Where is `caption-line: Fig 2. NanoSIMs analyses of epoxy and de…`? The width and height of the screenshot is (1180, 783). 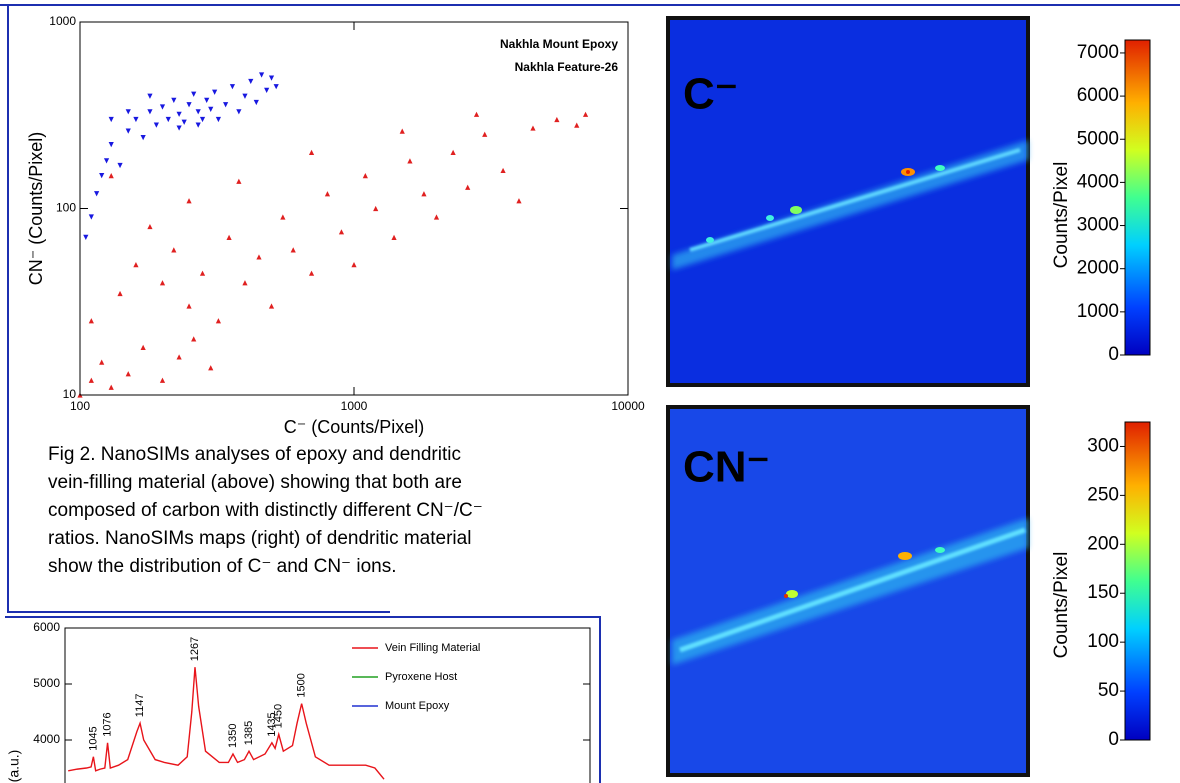
caption-line: Fig 2. NanoSIMs analyses of epoxy and de… is located at coordinates (254, 454).